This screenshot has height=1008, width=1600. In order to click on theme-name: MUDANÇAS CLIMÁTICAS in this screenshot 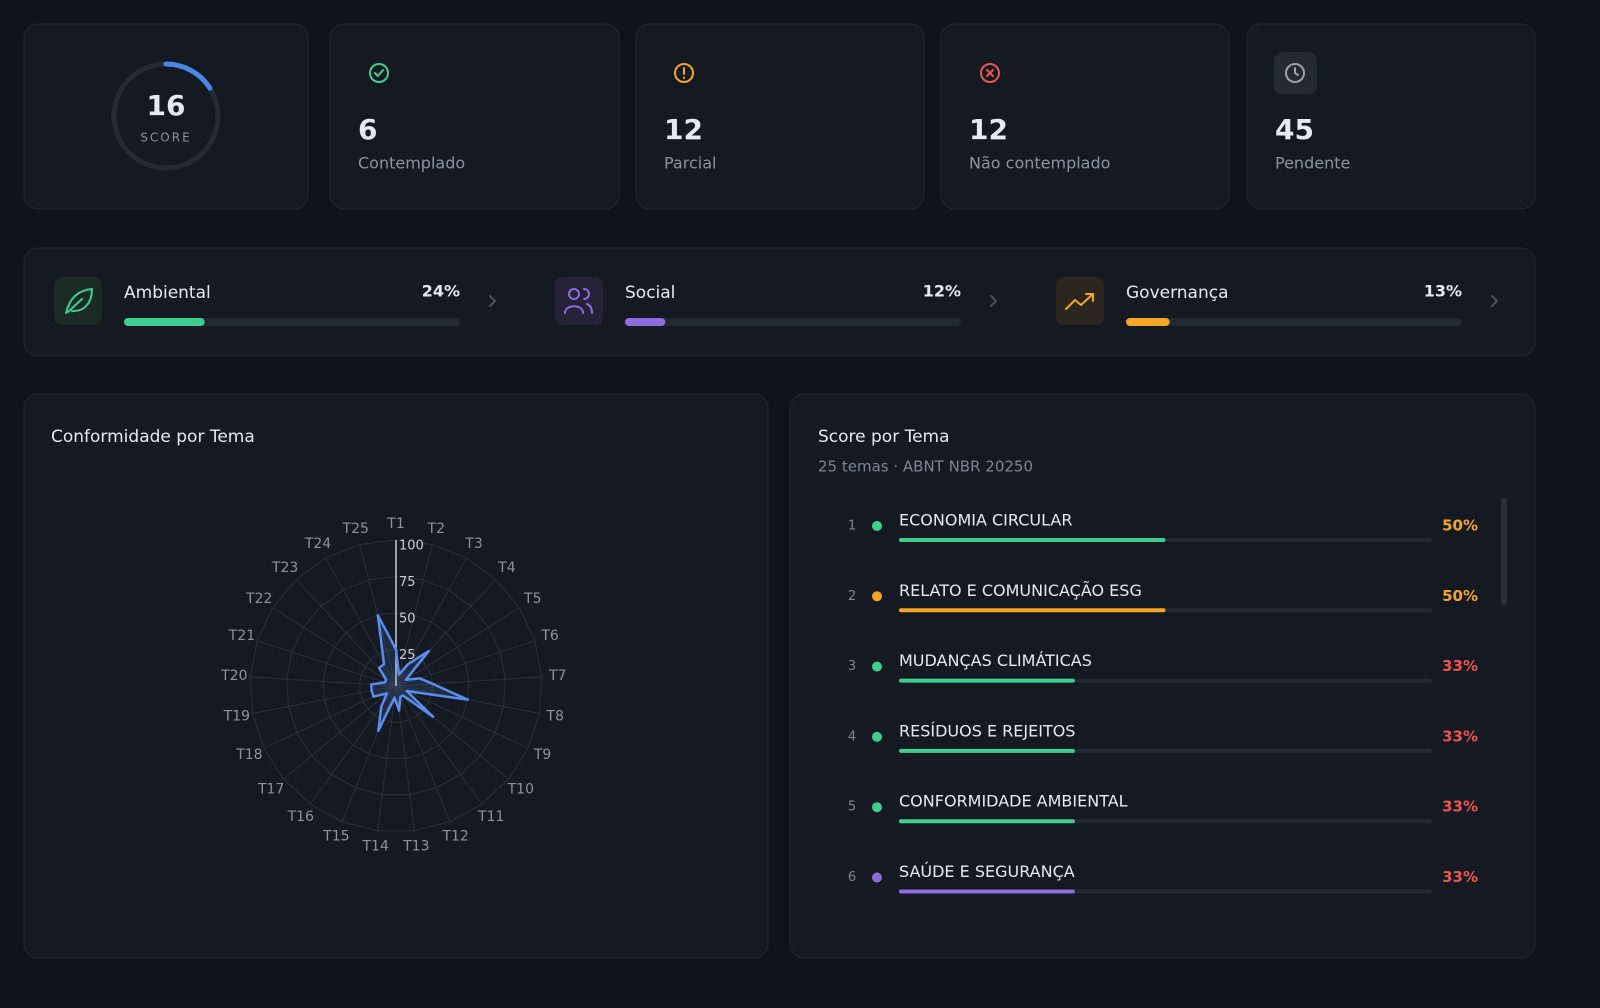, I will do `click(995, 660)`.